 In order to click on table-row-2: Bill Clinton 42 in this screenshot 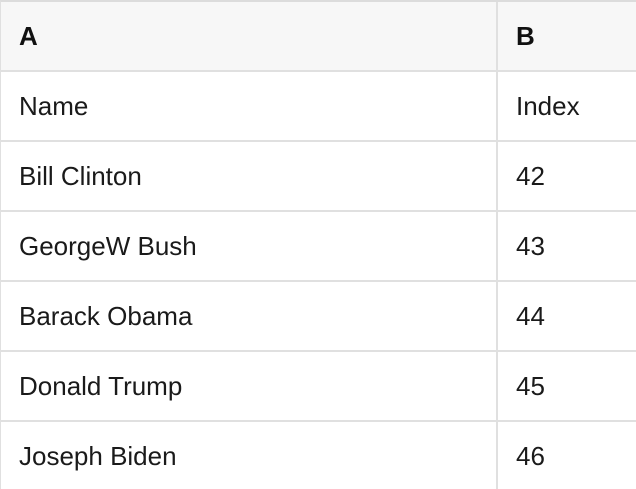, I will do `click(318, 177)`.